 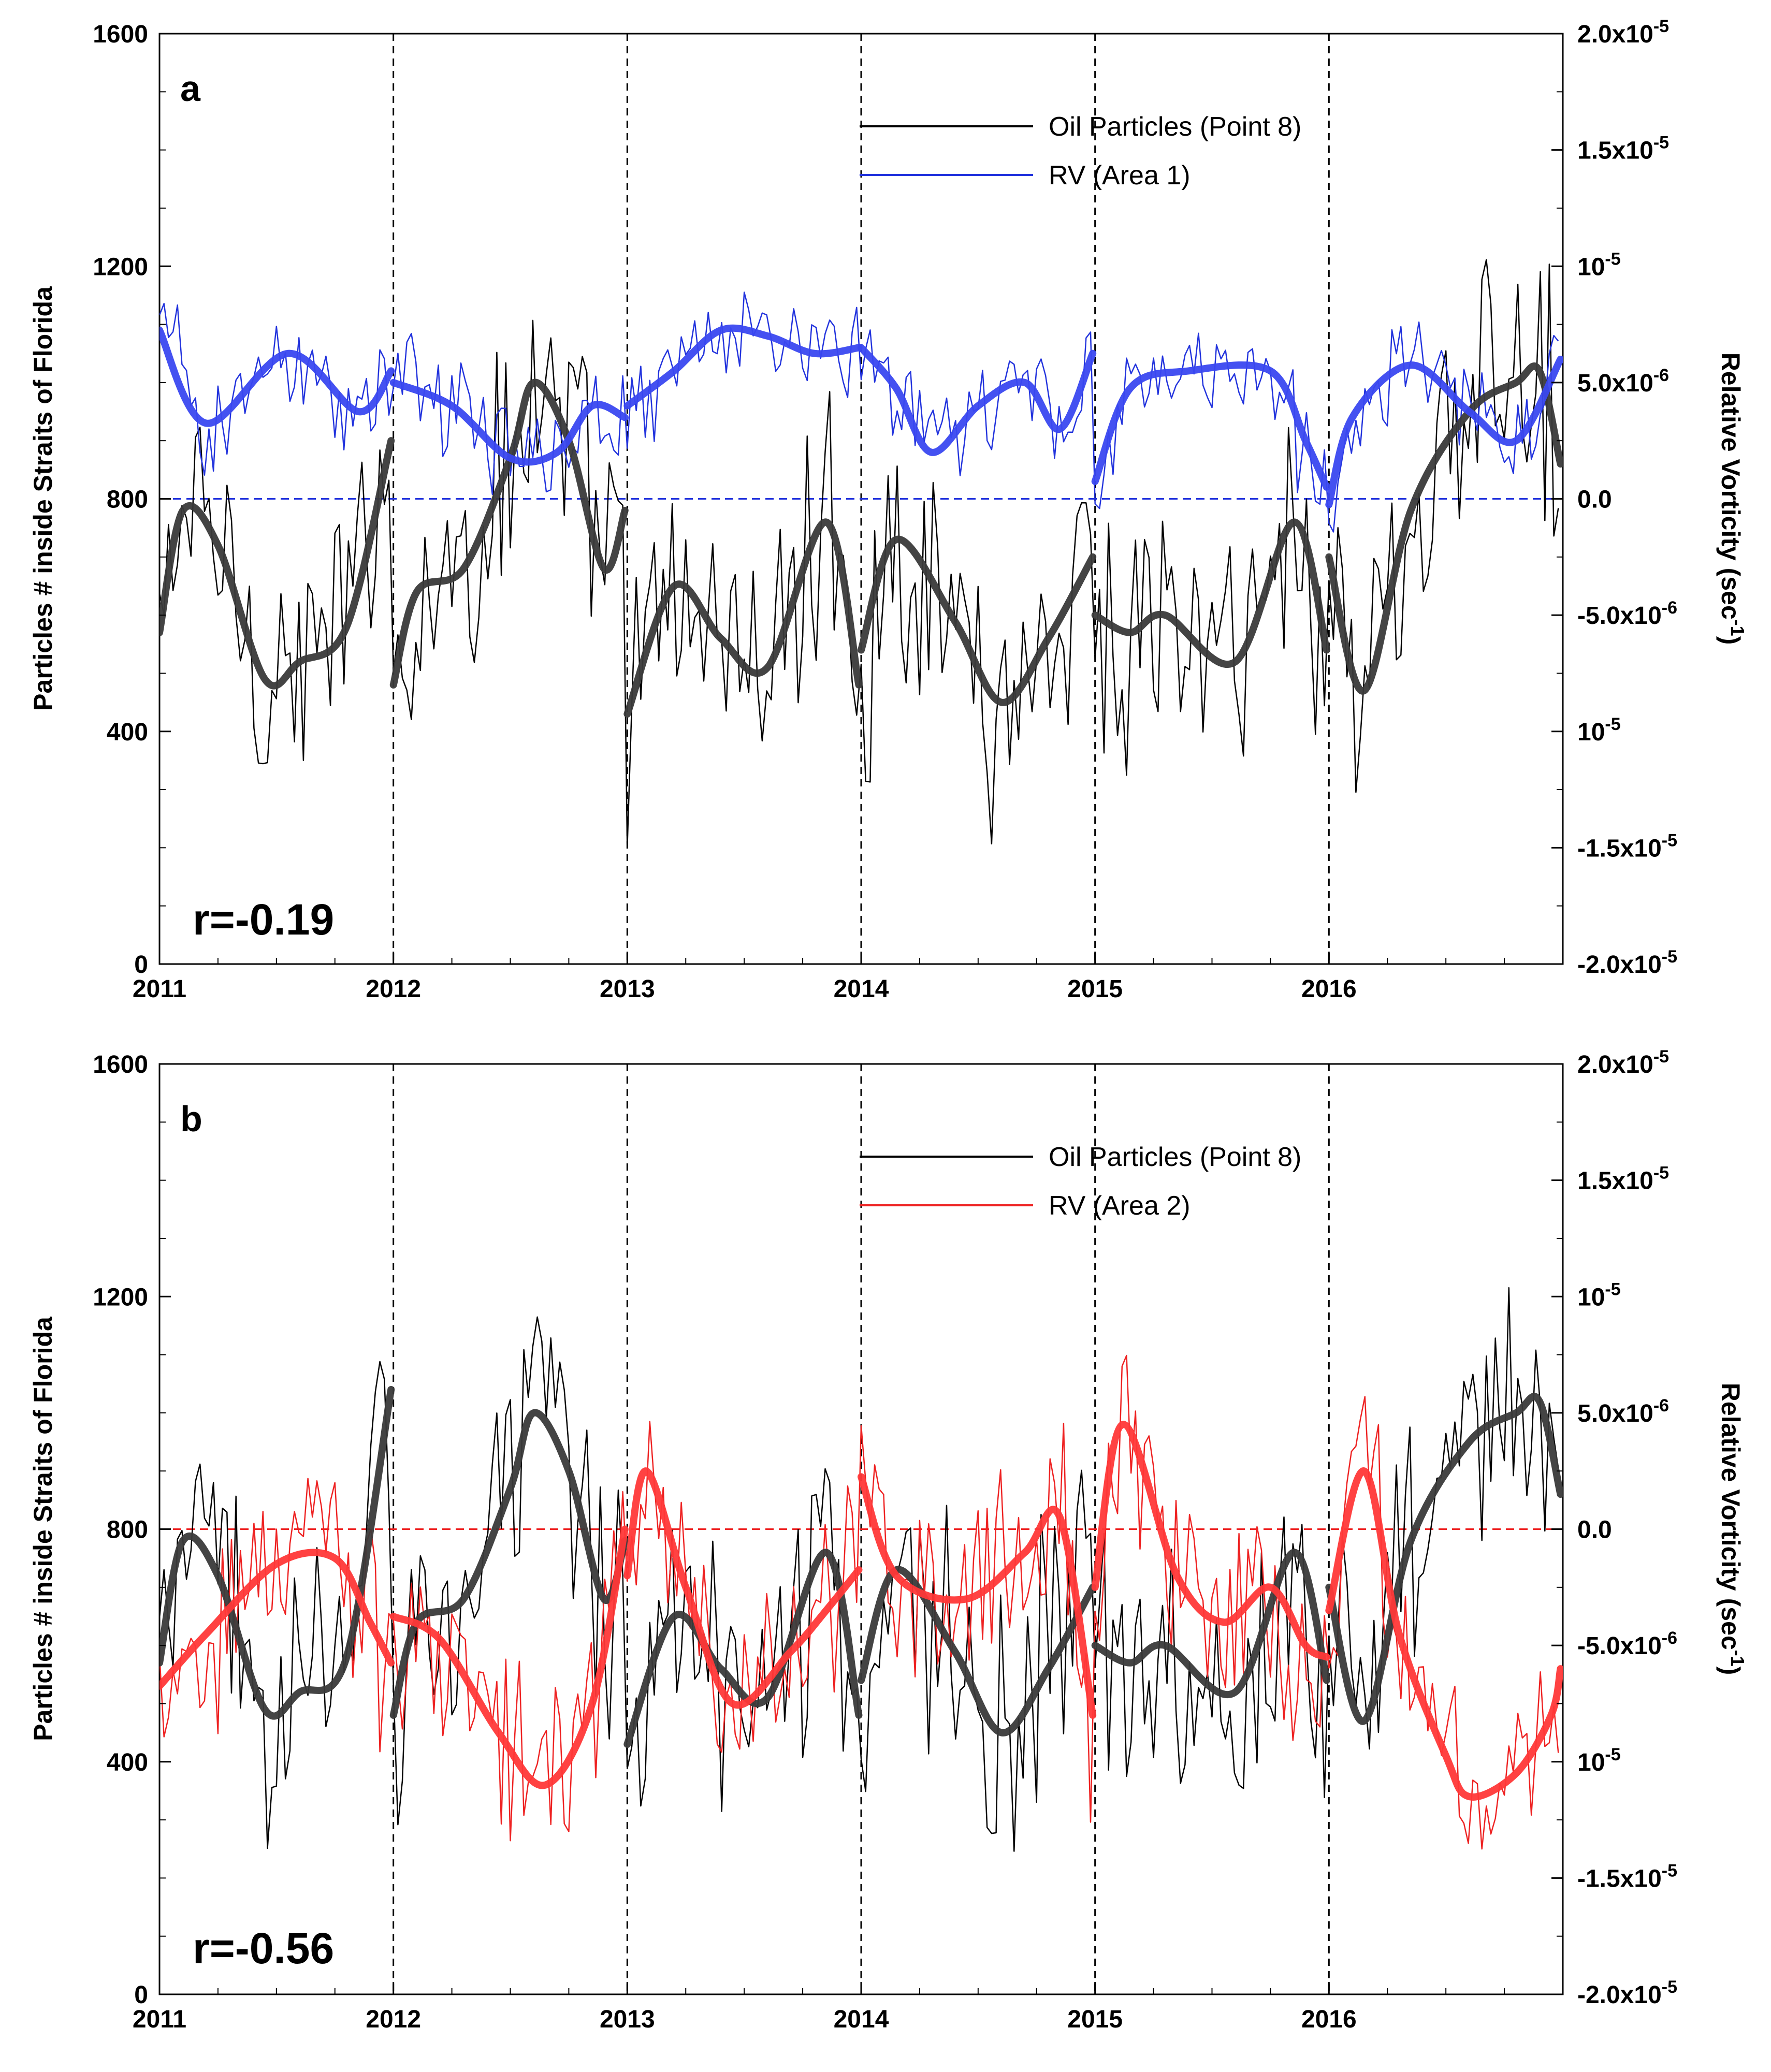 What do you see at coordinates (1730, 1517) in the screenshot?
I see `panel-b-right-axis-title-main: Relative Vorticity (sec` at bounding box center [1730, 1517].